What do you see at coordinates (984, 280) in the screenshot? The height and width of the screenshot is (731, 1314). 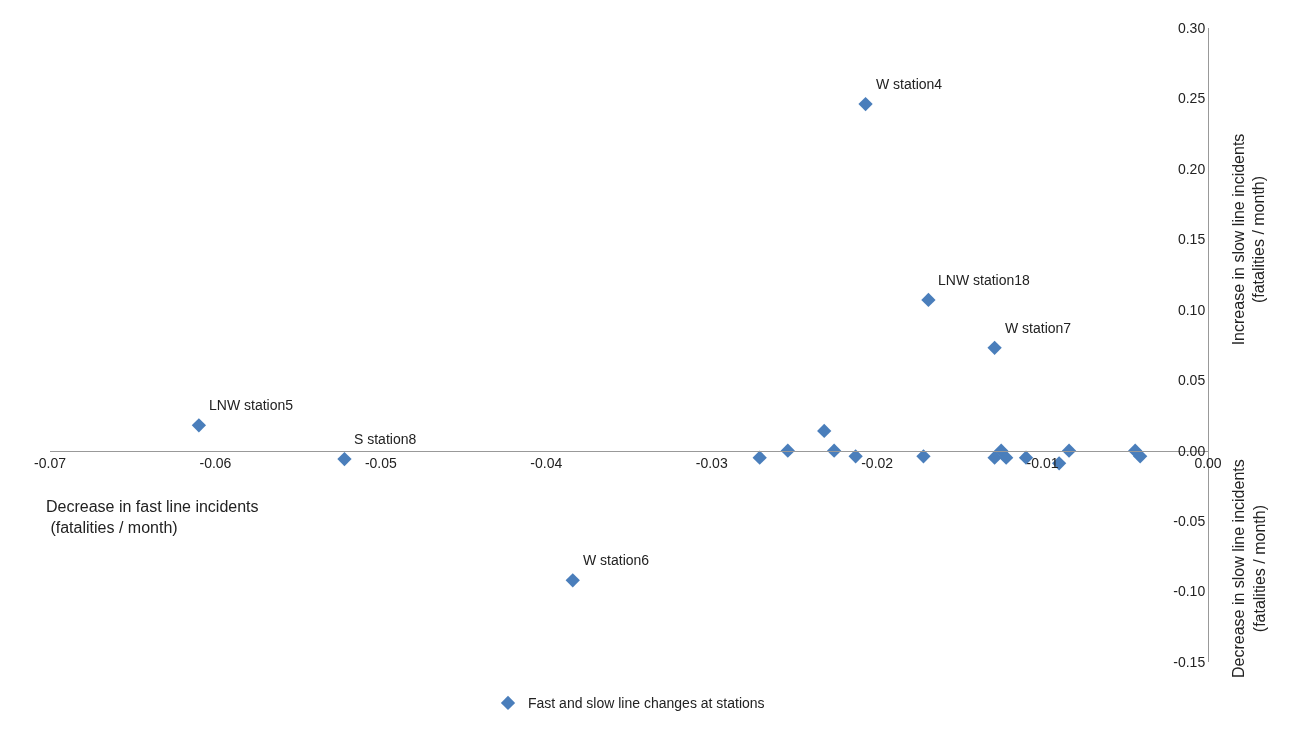 I see `annotation: LNW station18` at bounding box center [984, 280].